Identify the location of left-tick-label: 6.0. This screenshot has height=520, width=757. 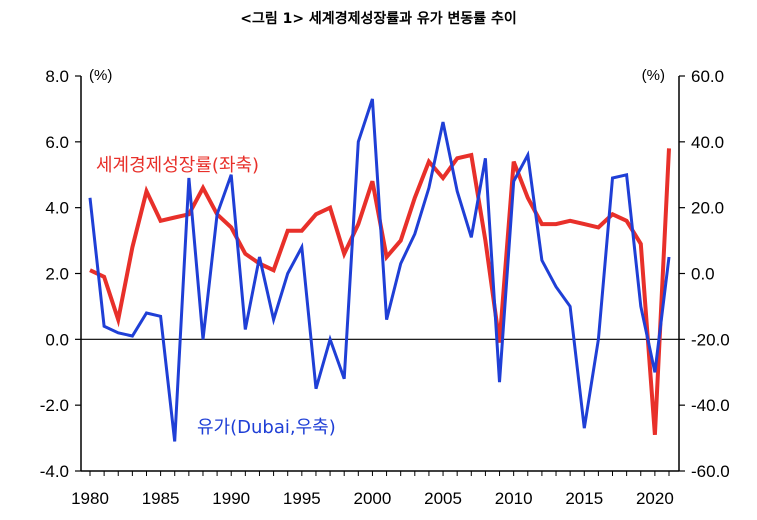
(57, 142).